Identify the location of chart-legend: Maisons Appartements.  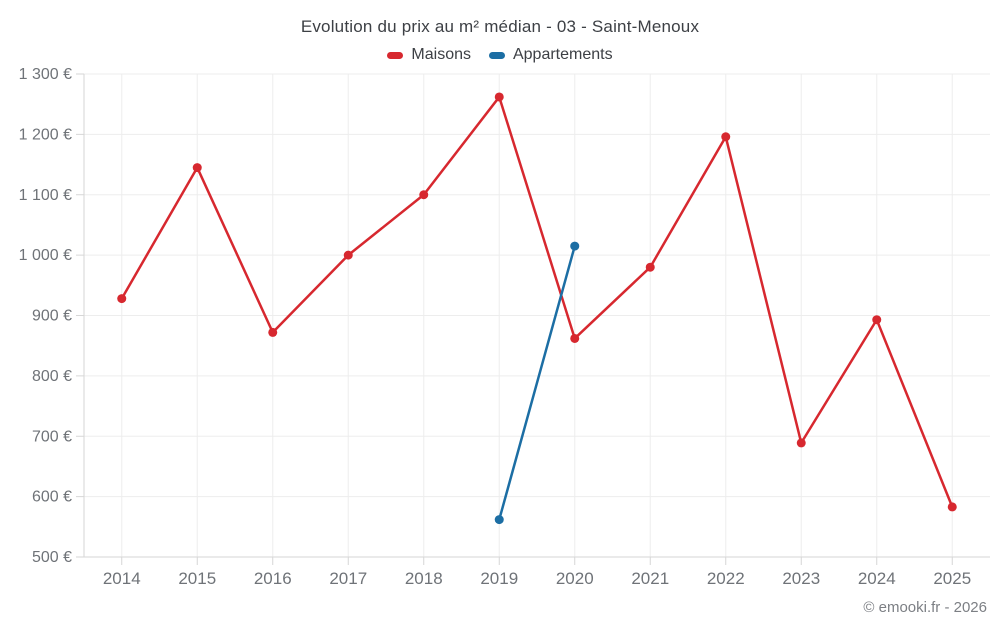
(500, 55).